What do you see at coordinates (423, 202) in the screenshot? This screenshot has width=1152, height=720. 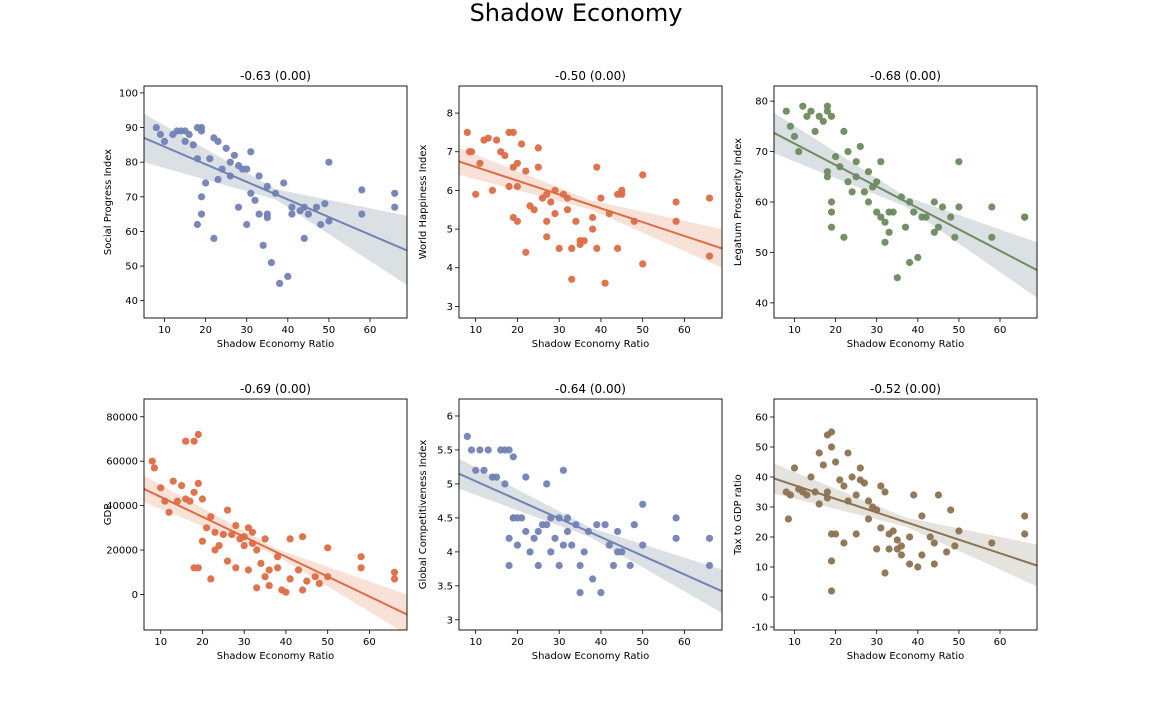 I see `y-axis-label: World Happiness Index` at bounding box center [423, 202].